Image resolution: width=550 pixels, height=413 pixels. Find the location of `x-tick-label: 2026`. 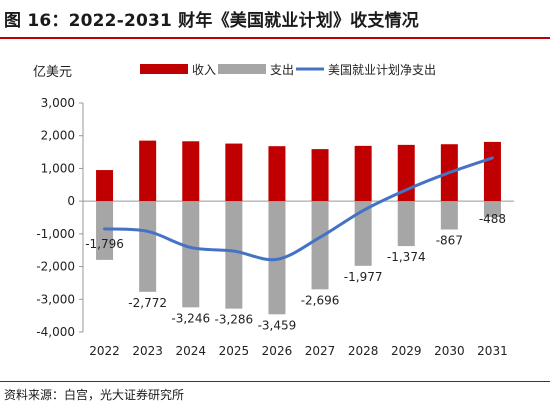

x-tick-label: 2026 is located at coordinates (277, 351).